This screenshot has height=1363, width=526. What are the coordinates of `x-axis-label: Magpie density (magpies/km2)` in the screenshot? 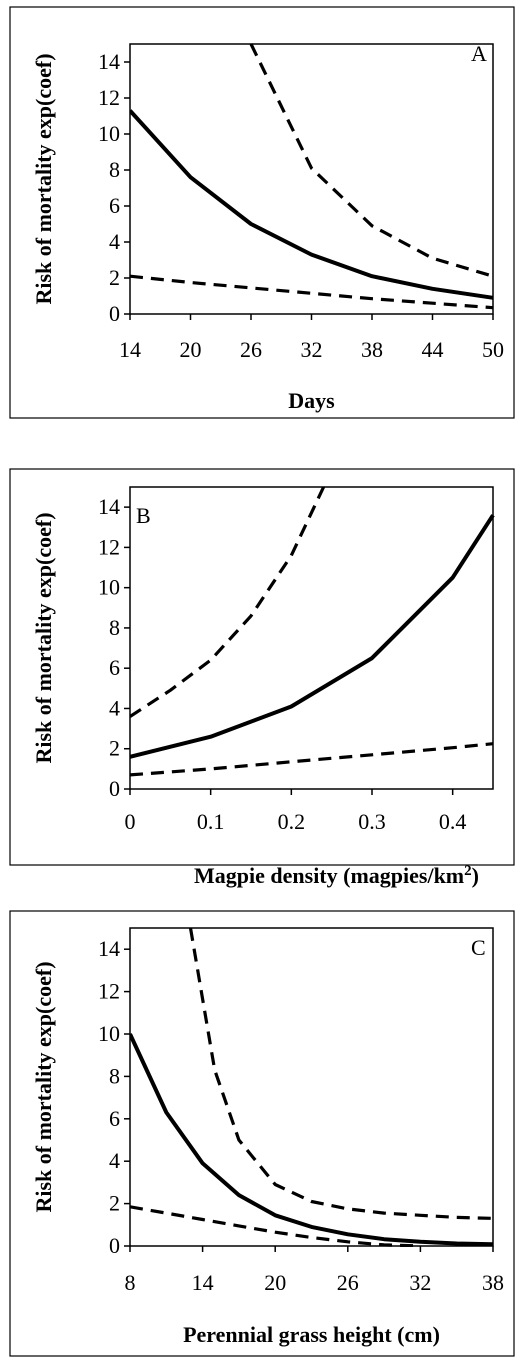 It's located at (336, 875).